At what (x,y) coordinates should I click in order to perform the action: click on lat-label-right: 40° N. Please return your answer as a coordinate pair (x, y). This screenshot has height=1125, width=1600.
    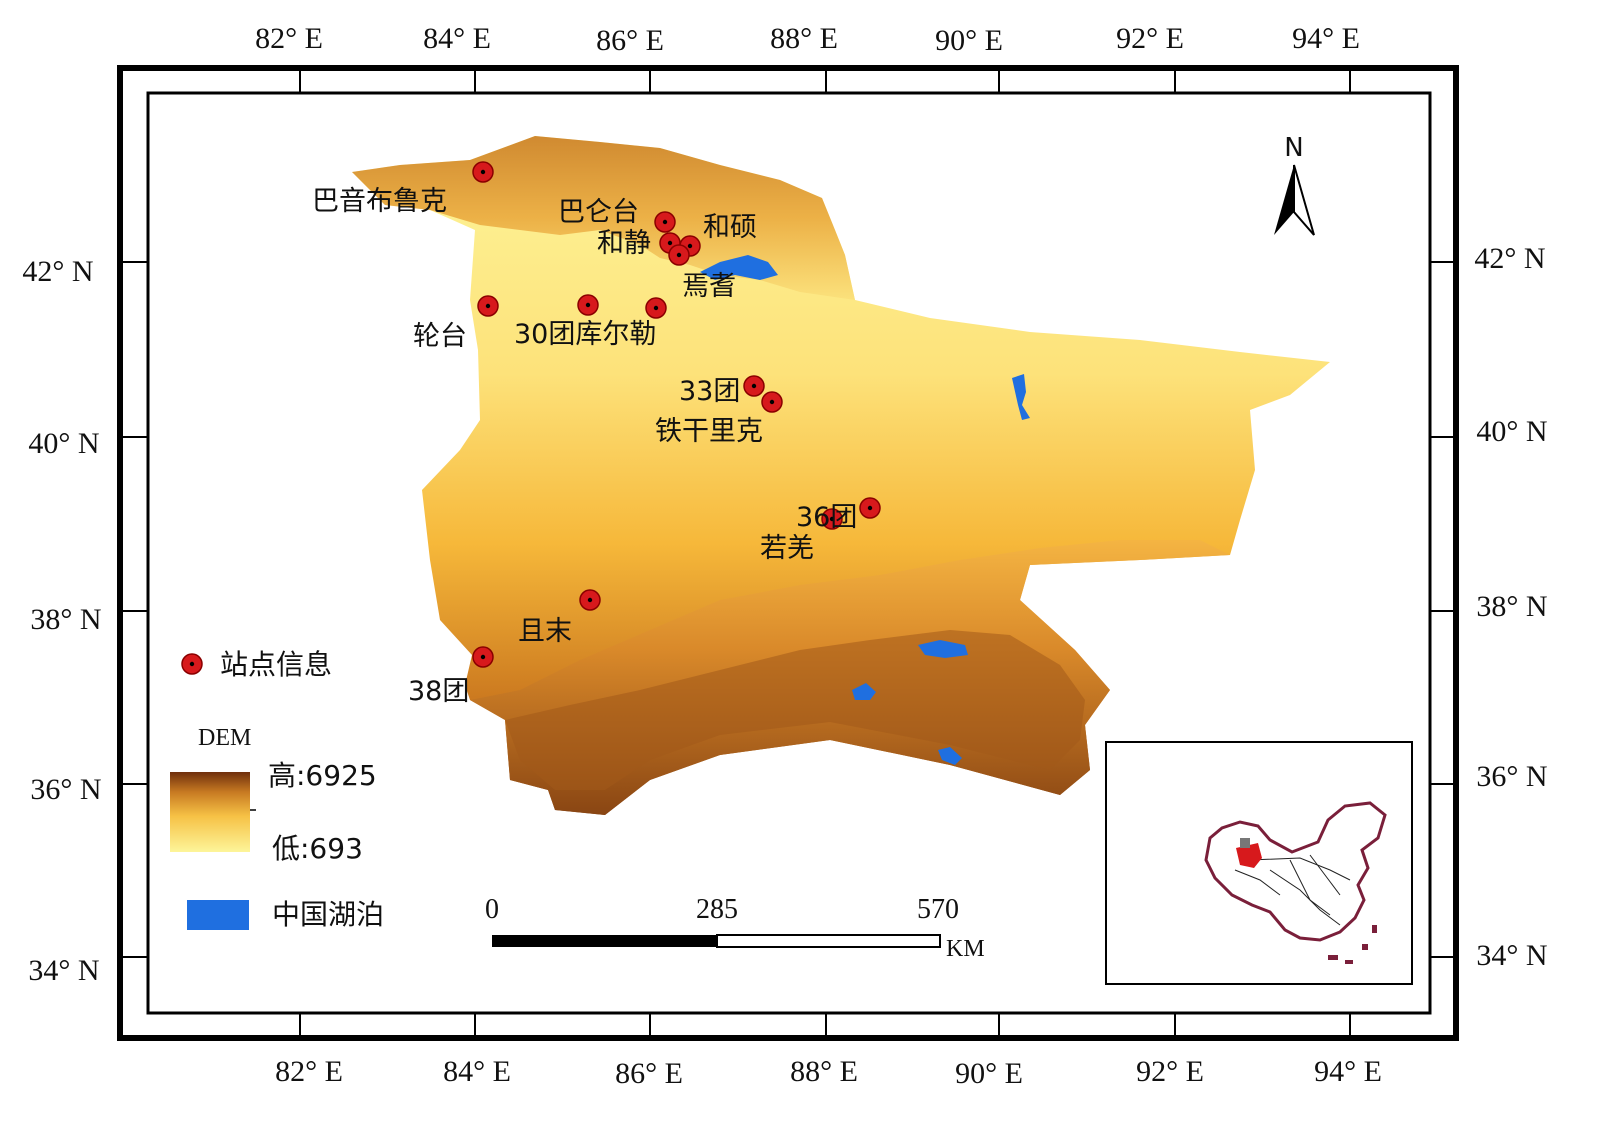
    Looking at the image, I should click on (1511, 431).